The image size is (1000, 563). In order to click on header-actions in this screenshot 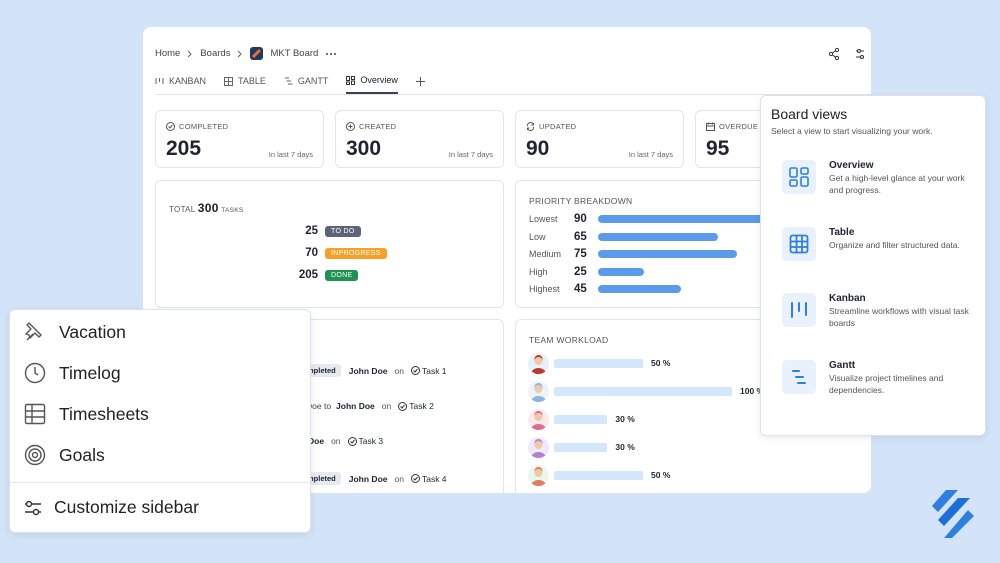, I will do `click(848, 54)`.